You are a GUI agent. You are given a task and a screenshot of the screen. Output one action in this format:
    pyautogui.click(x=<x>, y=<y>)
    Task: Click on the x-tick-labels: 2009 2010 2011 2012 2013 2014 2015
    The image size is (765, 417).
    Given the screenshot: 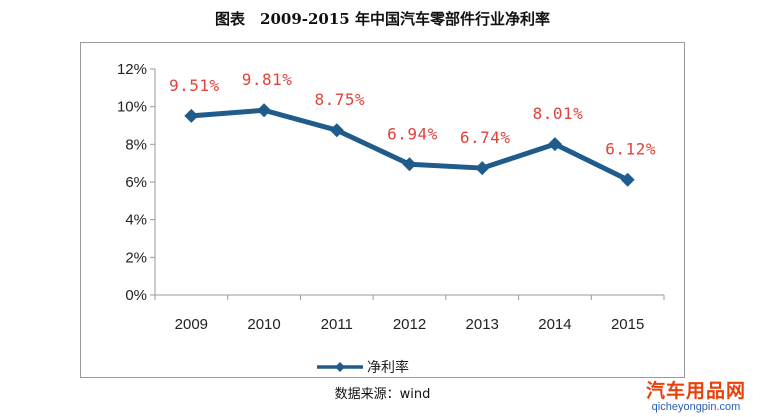 What is the action you would take?
    pyautogui.click(x=410, y=324)
    